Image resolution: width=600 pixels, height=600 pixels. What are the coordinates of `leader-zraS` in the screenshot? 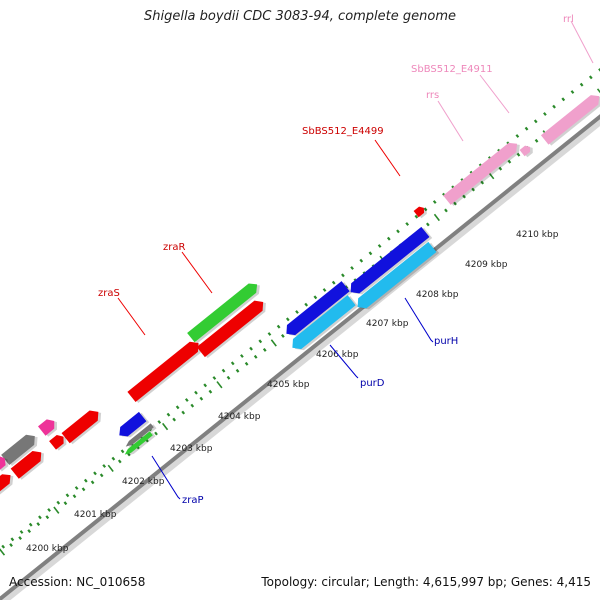 It's located at (131, 316).